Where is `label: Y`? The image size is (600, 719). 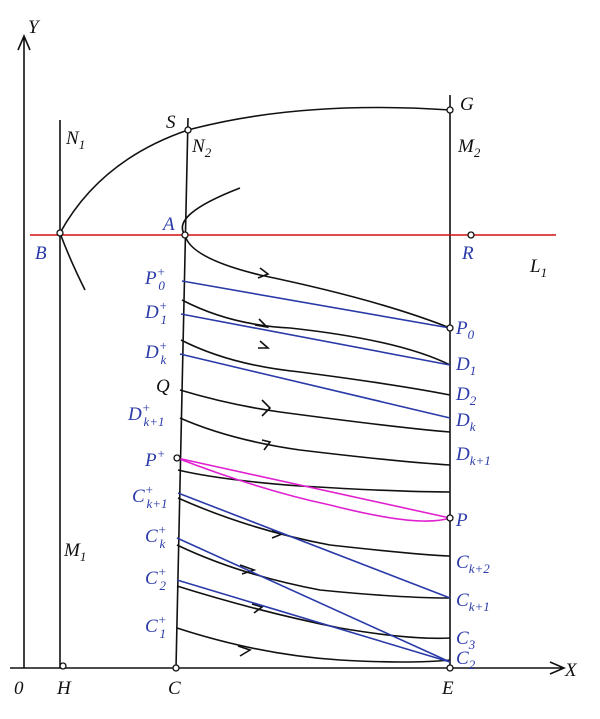
label: Y is located at coordinates (34, 27).